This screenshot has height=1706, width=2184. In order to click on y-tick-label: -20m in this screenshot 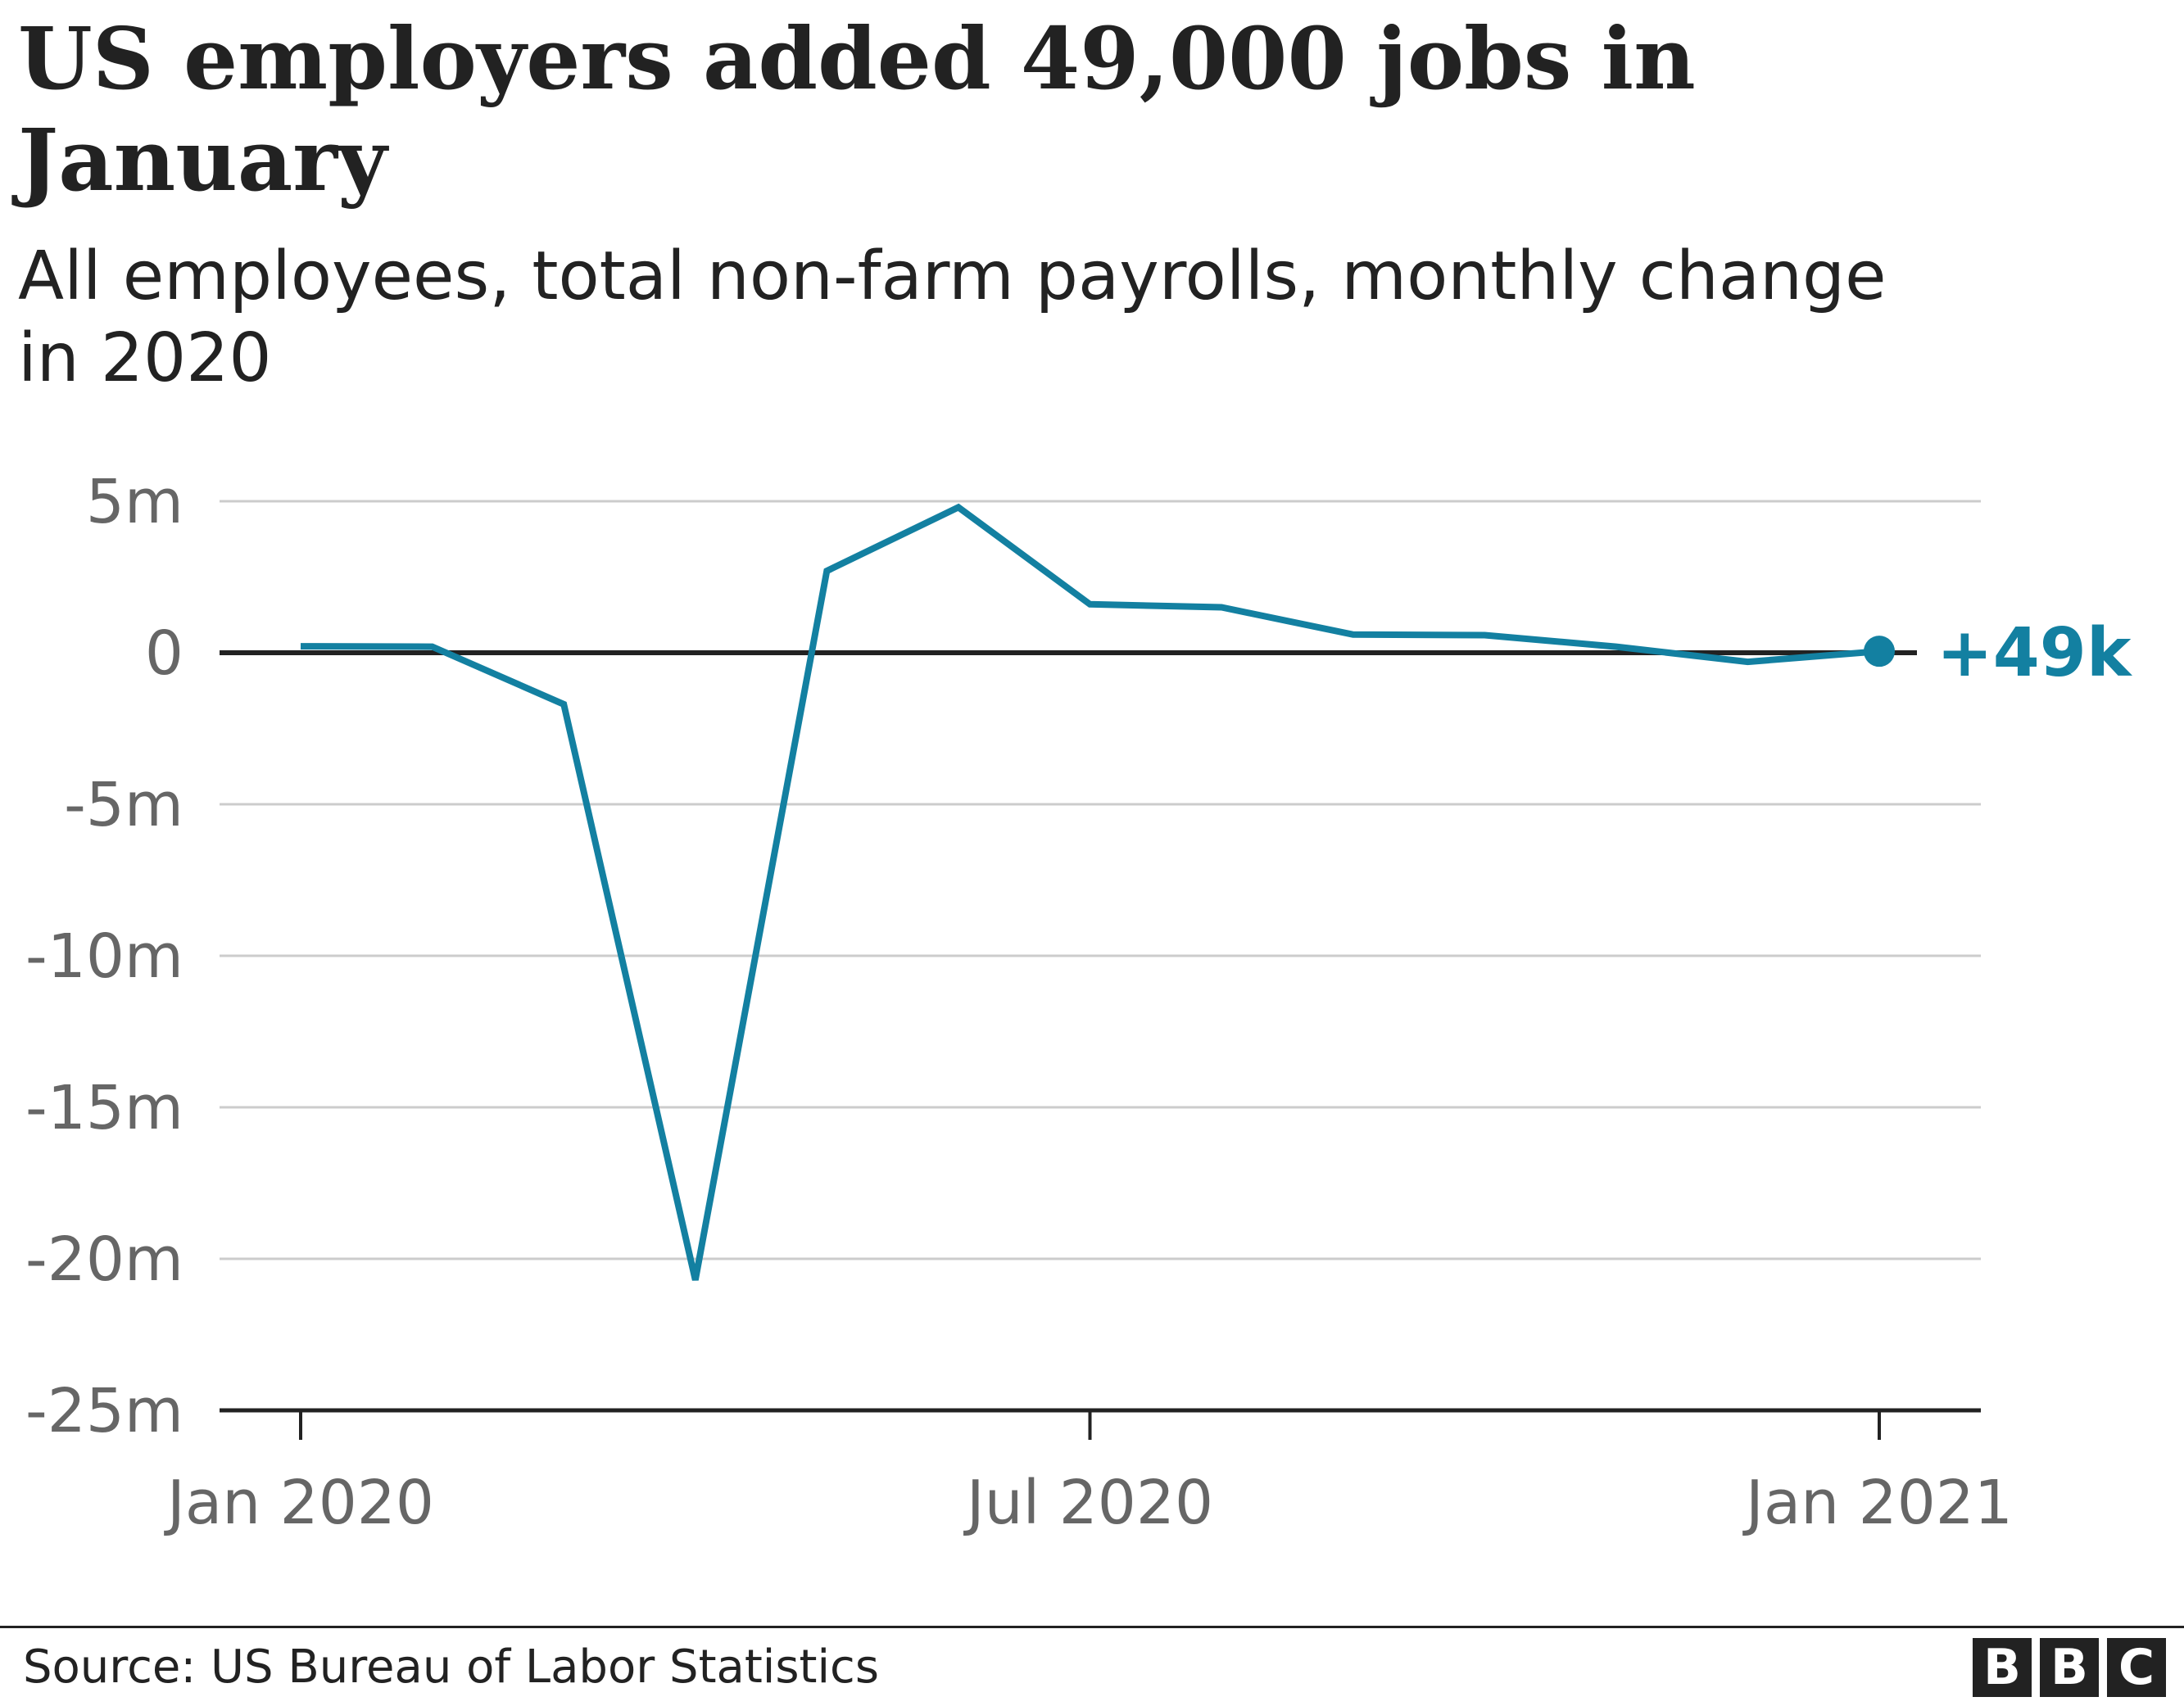, I will do `click(104, 1259)`.